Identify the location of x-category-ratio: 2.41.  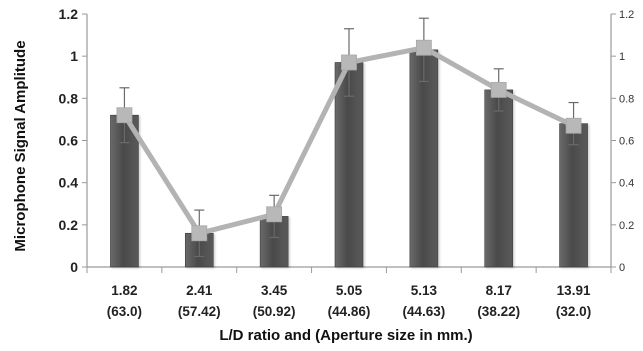
(199, 290).